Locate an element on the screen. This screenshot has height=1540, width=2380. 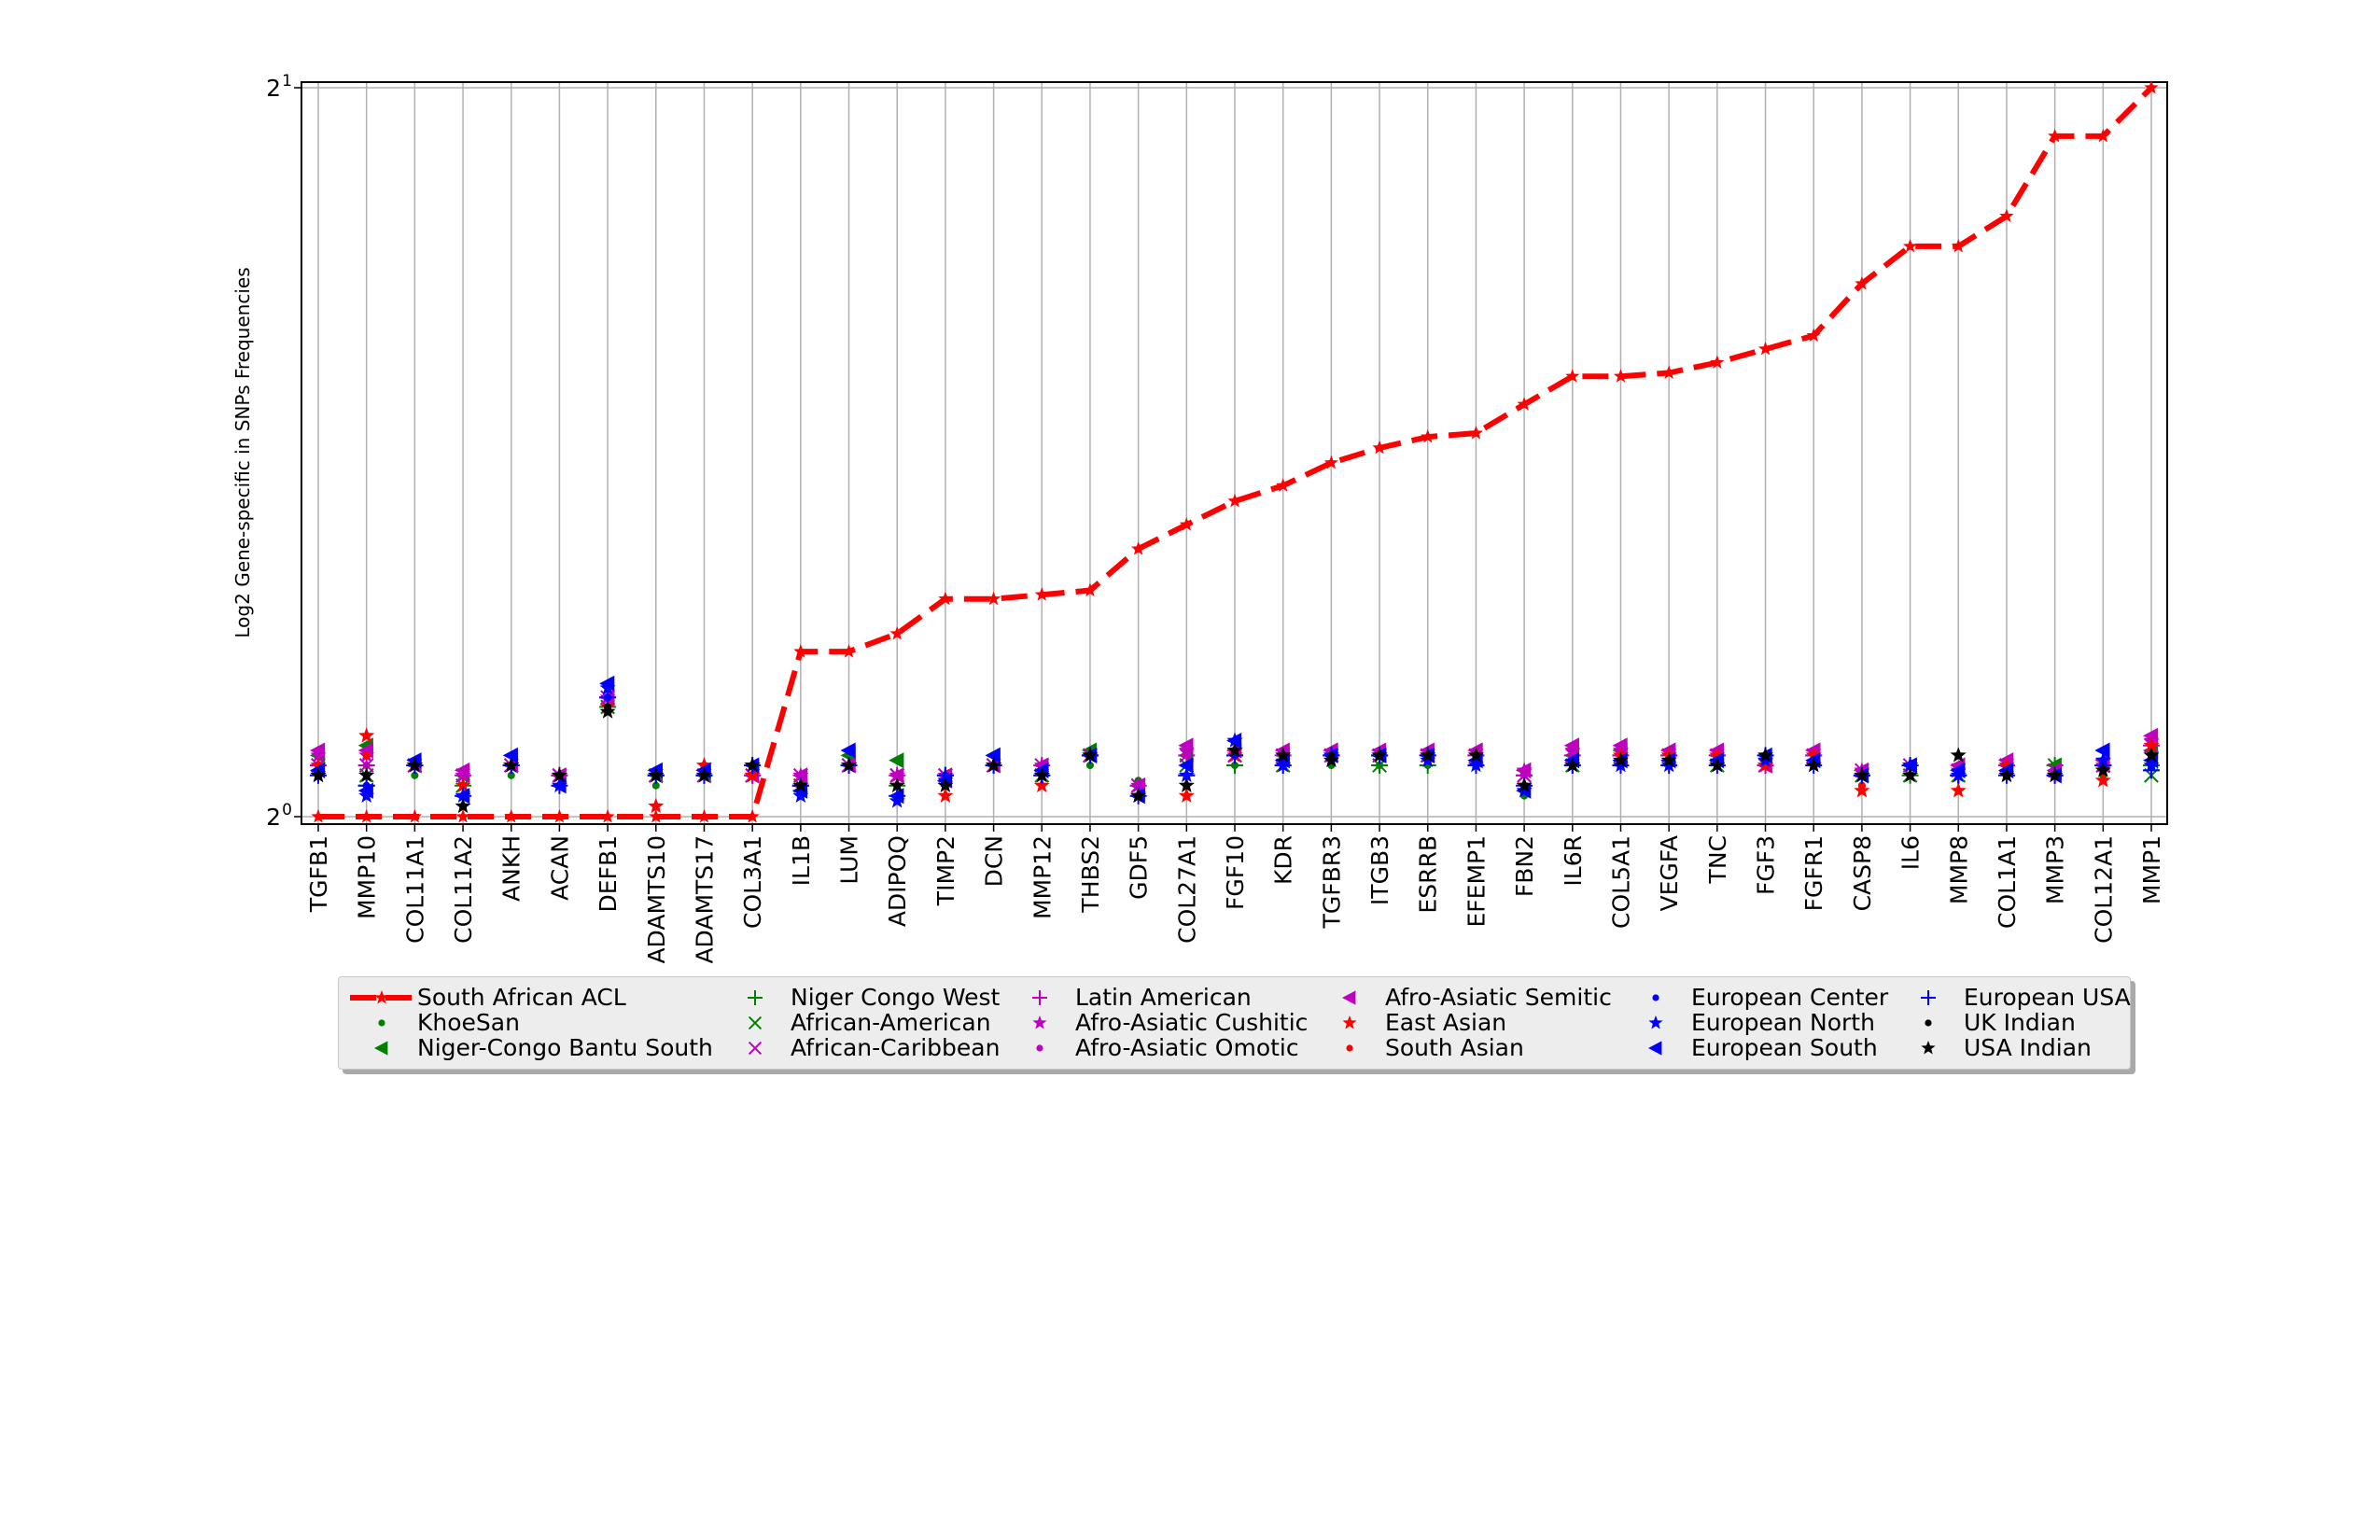
legend-item: European USA is located at coordinates (2012, 997).